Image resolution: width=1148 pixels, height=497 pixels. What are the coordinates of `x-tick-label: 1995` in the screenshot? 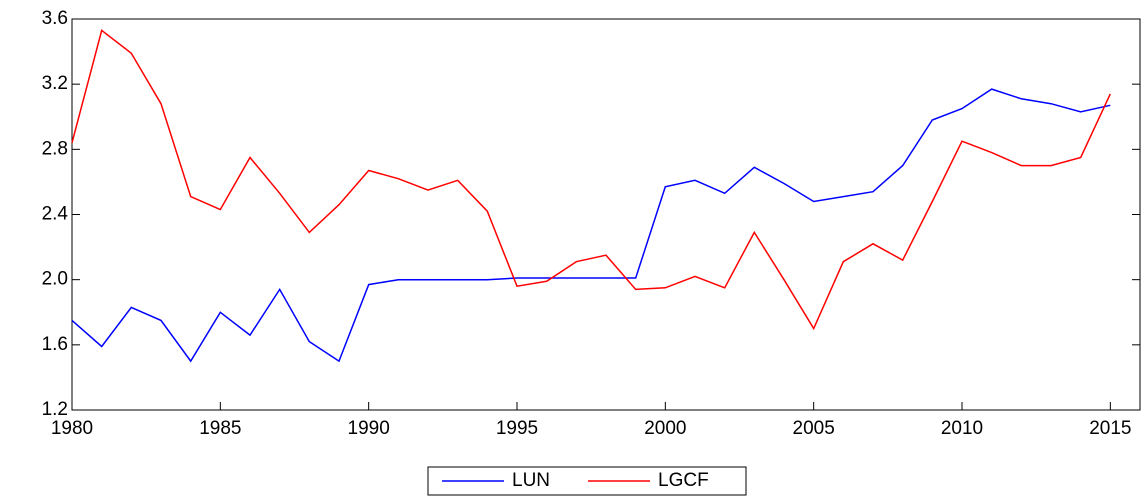 It's located at (517, 428).